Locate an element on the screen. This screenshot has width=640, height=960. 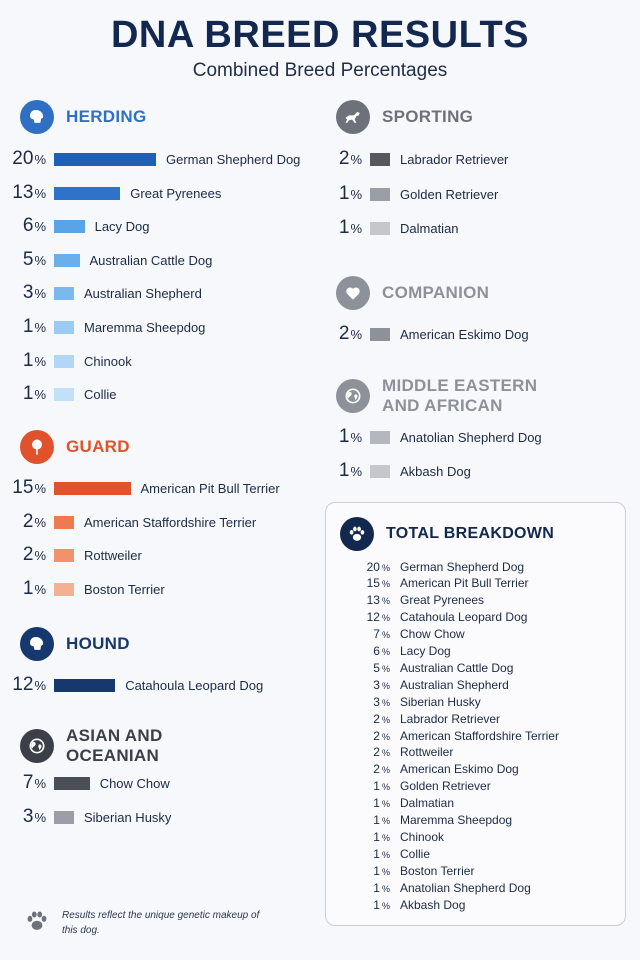
breakdown-percent: 12% is located at coordinates (368, 617).